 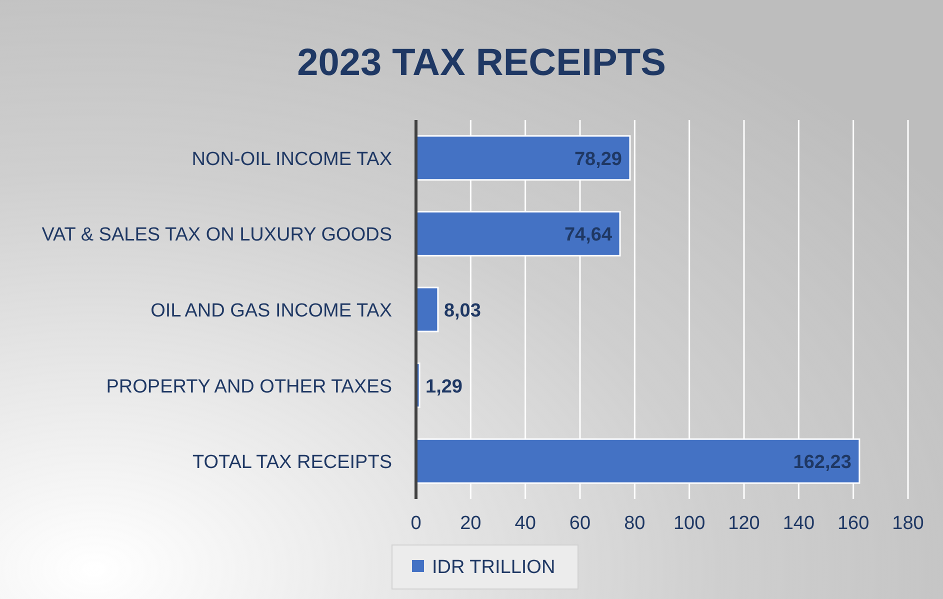 I want to click on y-tick-label: NON-OIL INCOME TAX, so click(x=292, y=159).